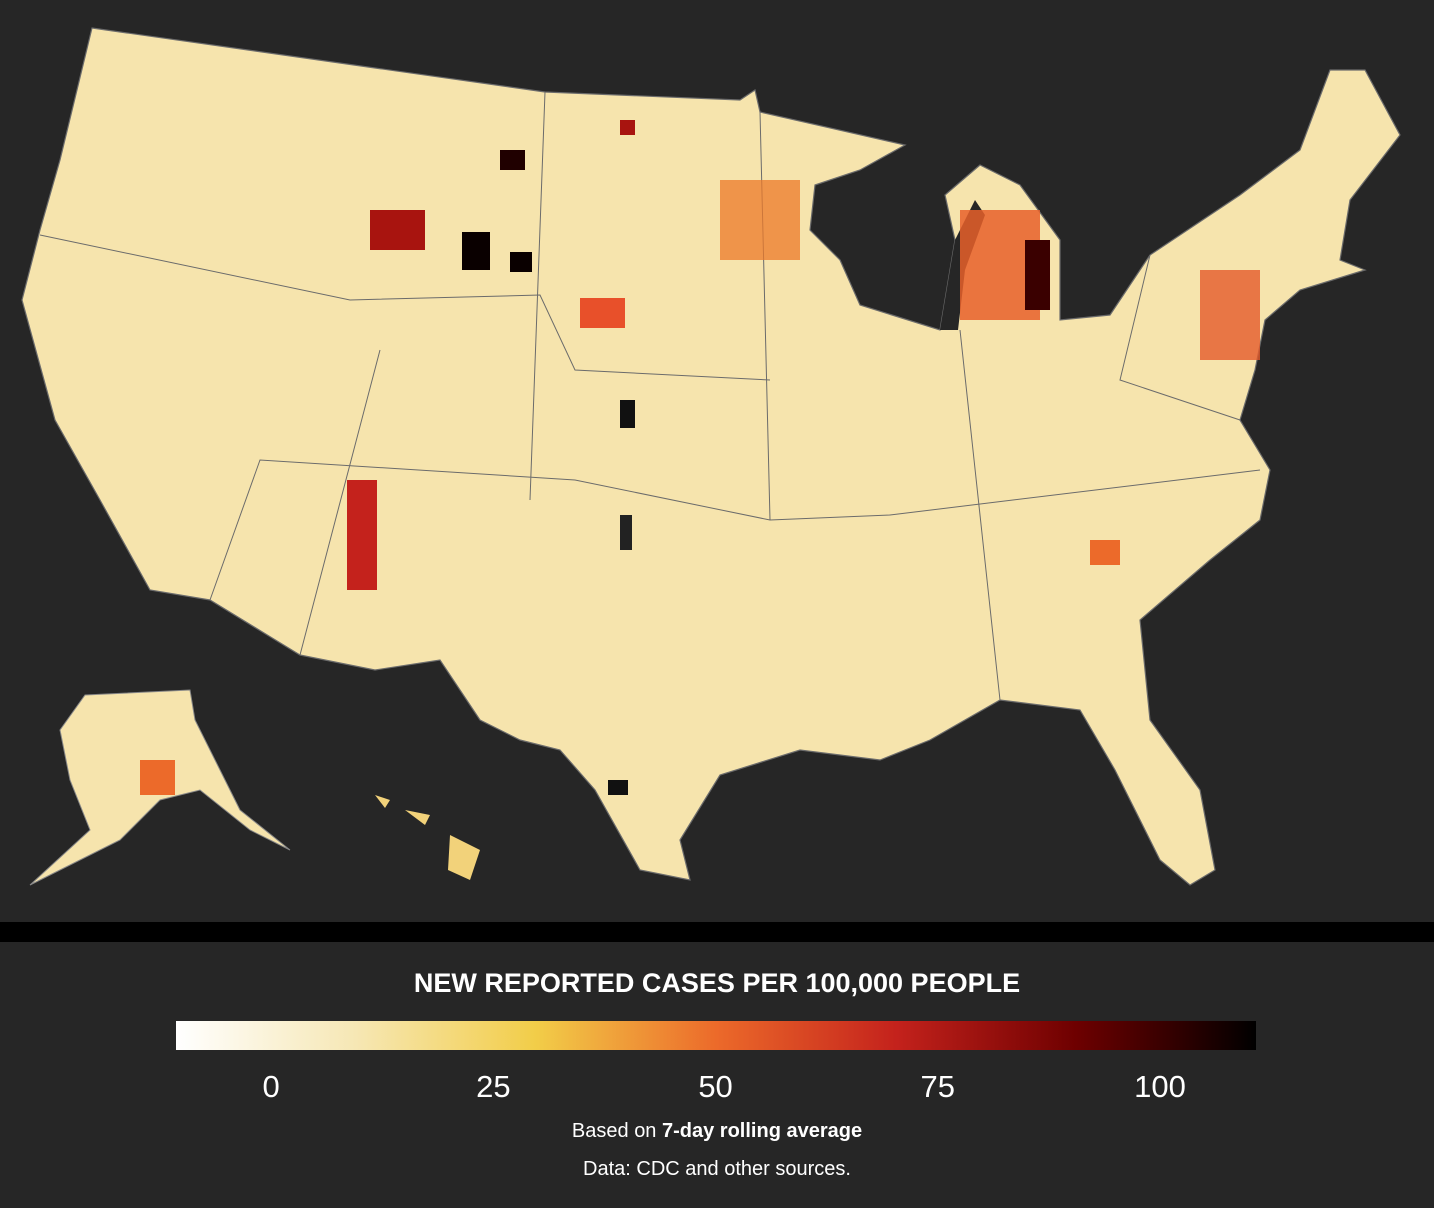 This screenshot has height=1208, width=1434. Describe the element at coordinates (716, 1062) in the screenshot. I see `color-scale: 0 25 50 75 100` at that location.